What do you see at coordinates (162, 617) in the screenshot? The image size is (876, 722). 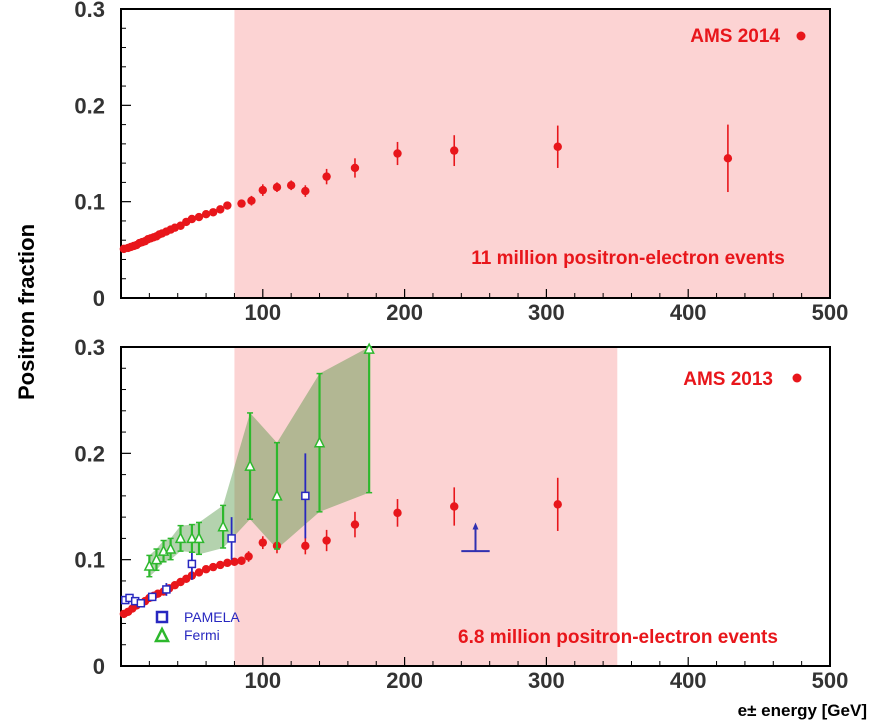 I see `pamela-legend-icon` at bounding box center [162, 617].